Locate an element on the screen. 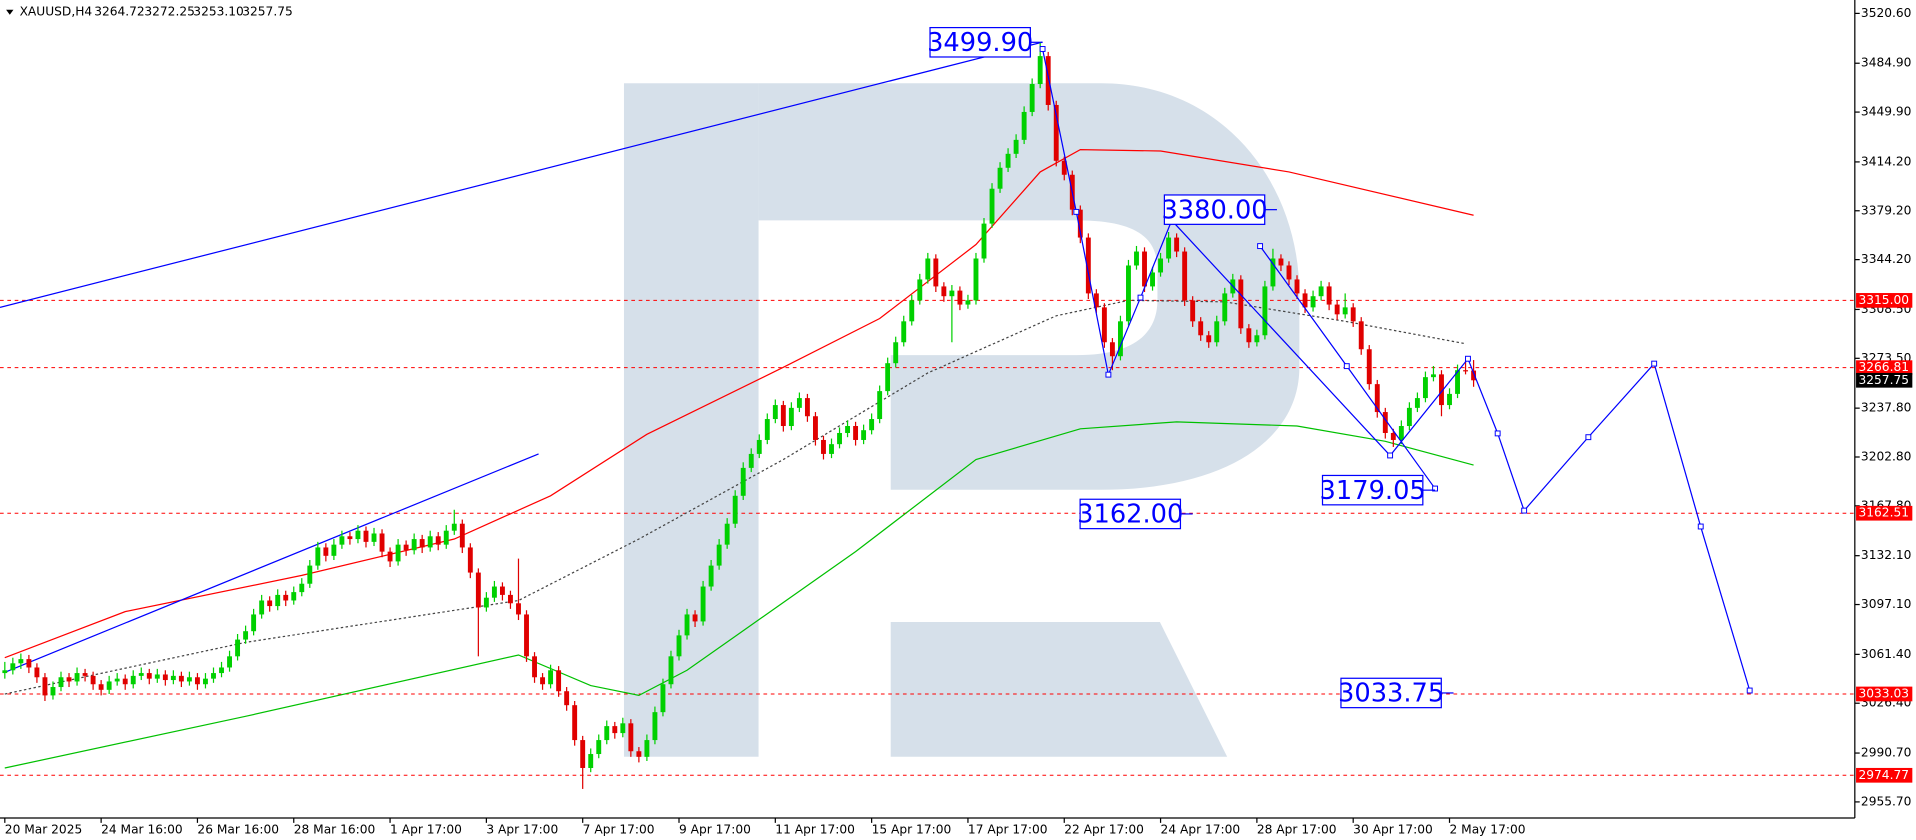 The width and height of the screenshot is (1916, 840). x-tick-label: 30 Apr 17:00 is located at coordinates (1393, 830).